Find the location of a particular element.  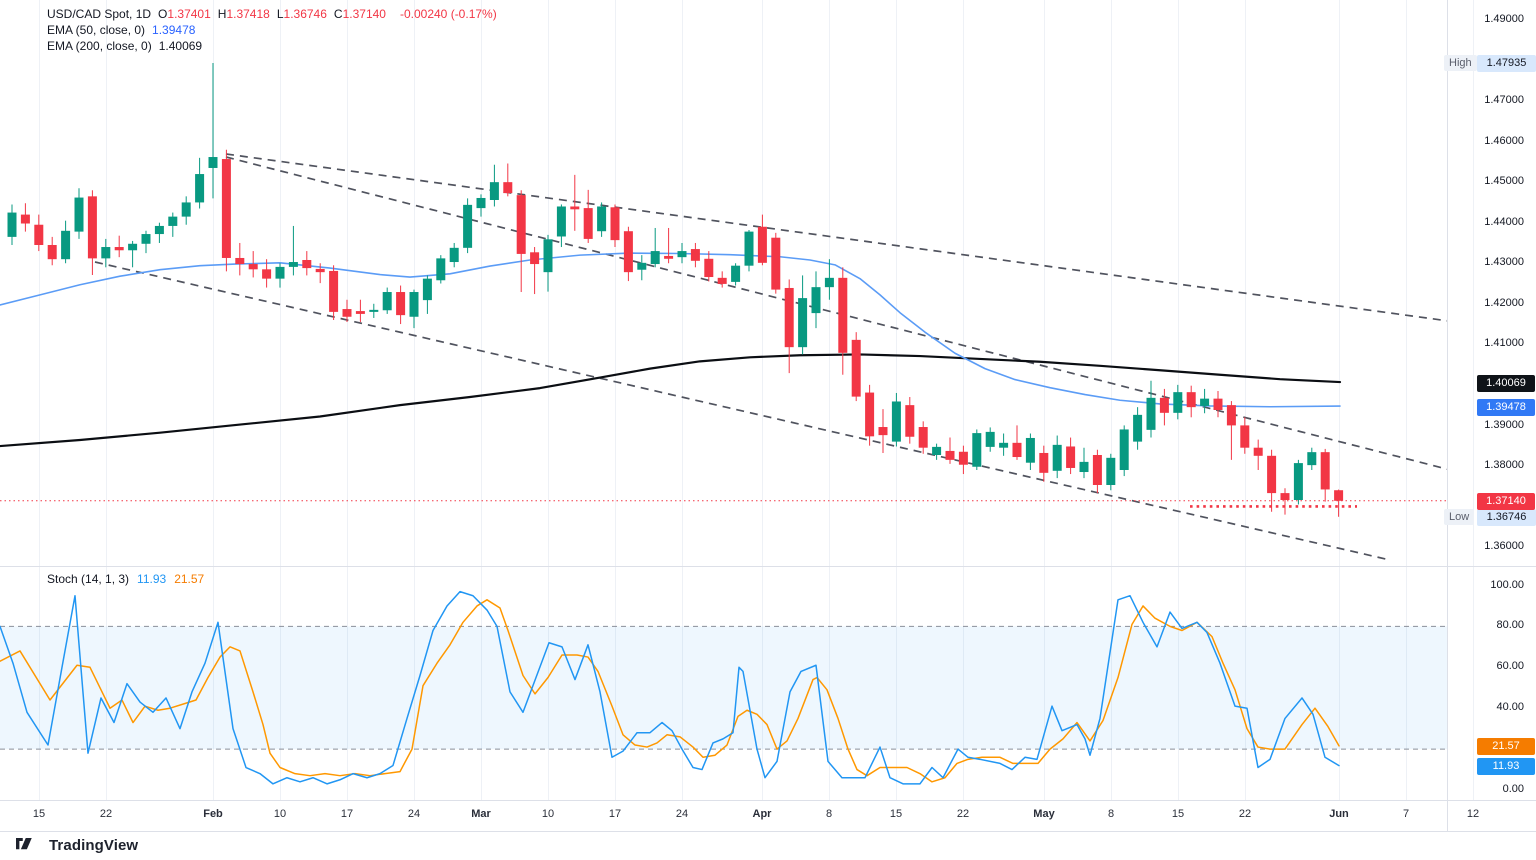

stoch-legend-row: Stoch (14, 1, 3) 11.93 21.57 is located at coordinates (125, 579).